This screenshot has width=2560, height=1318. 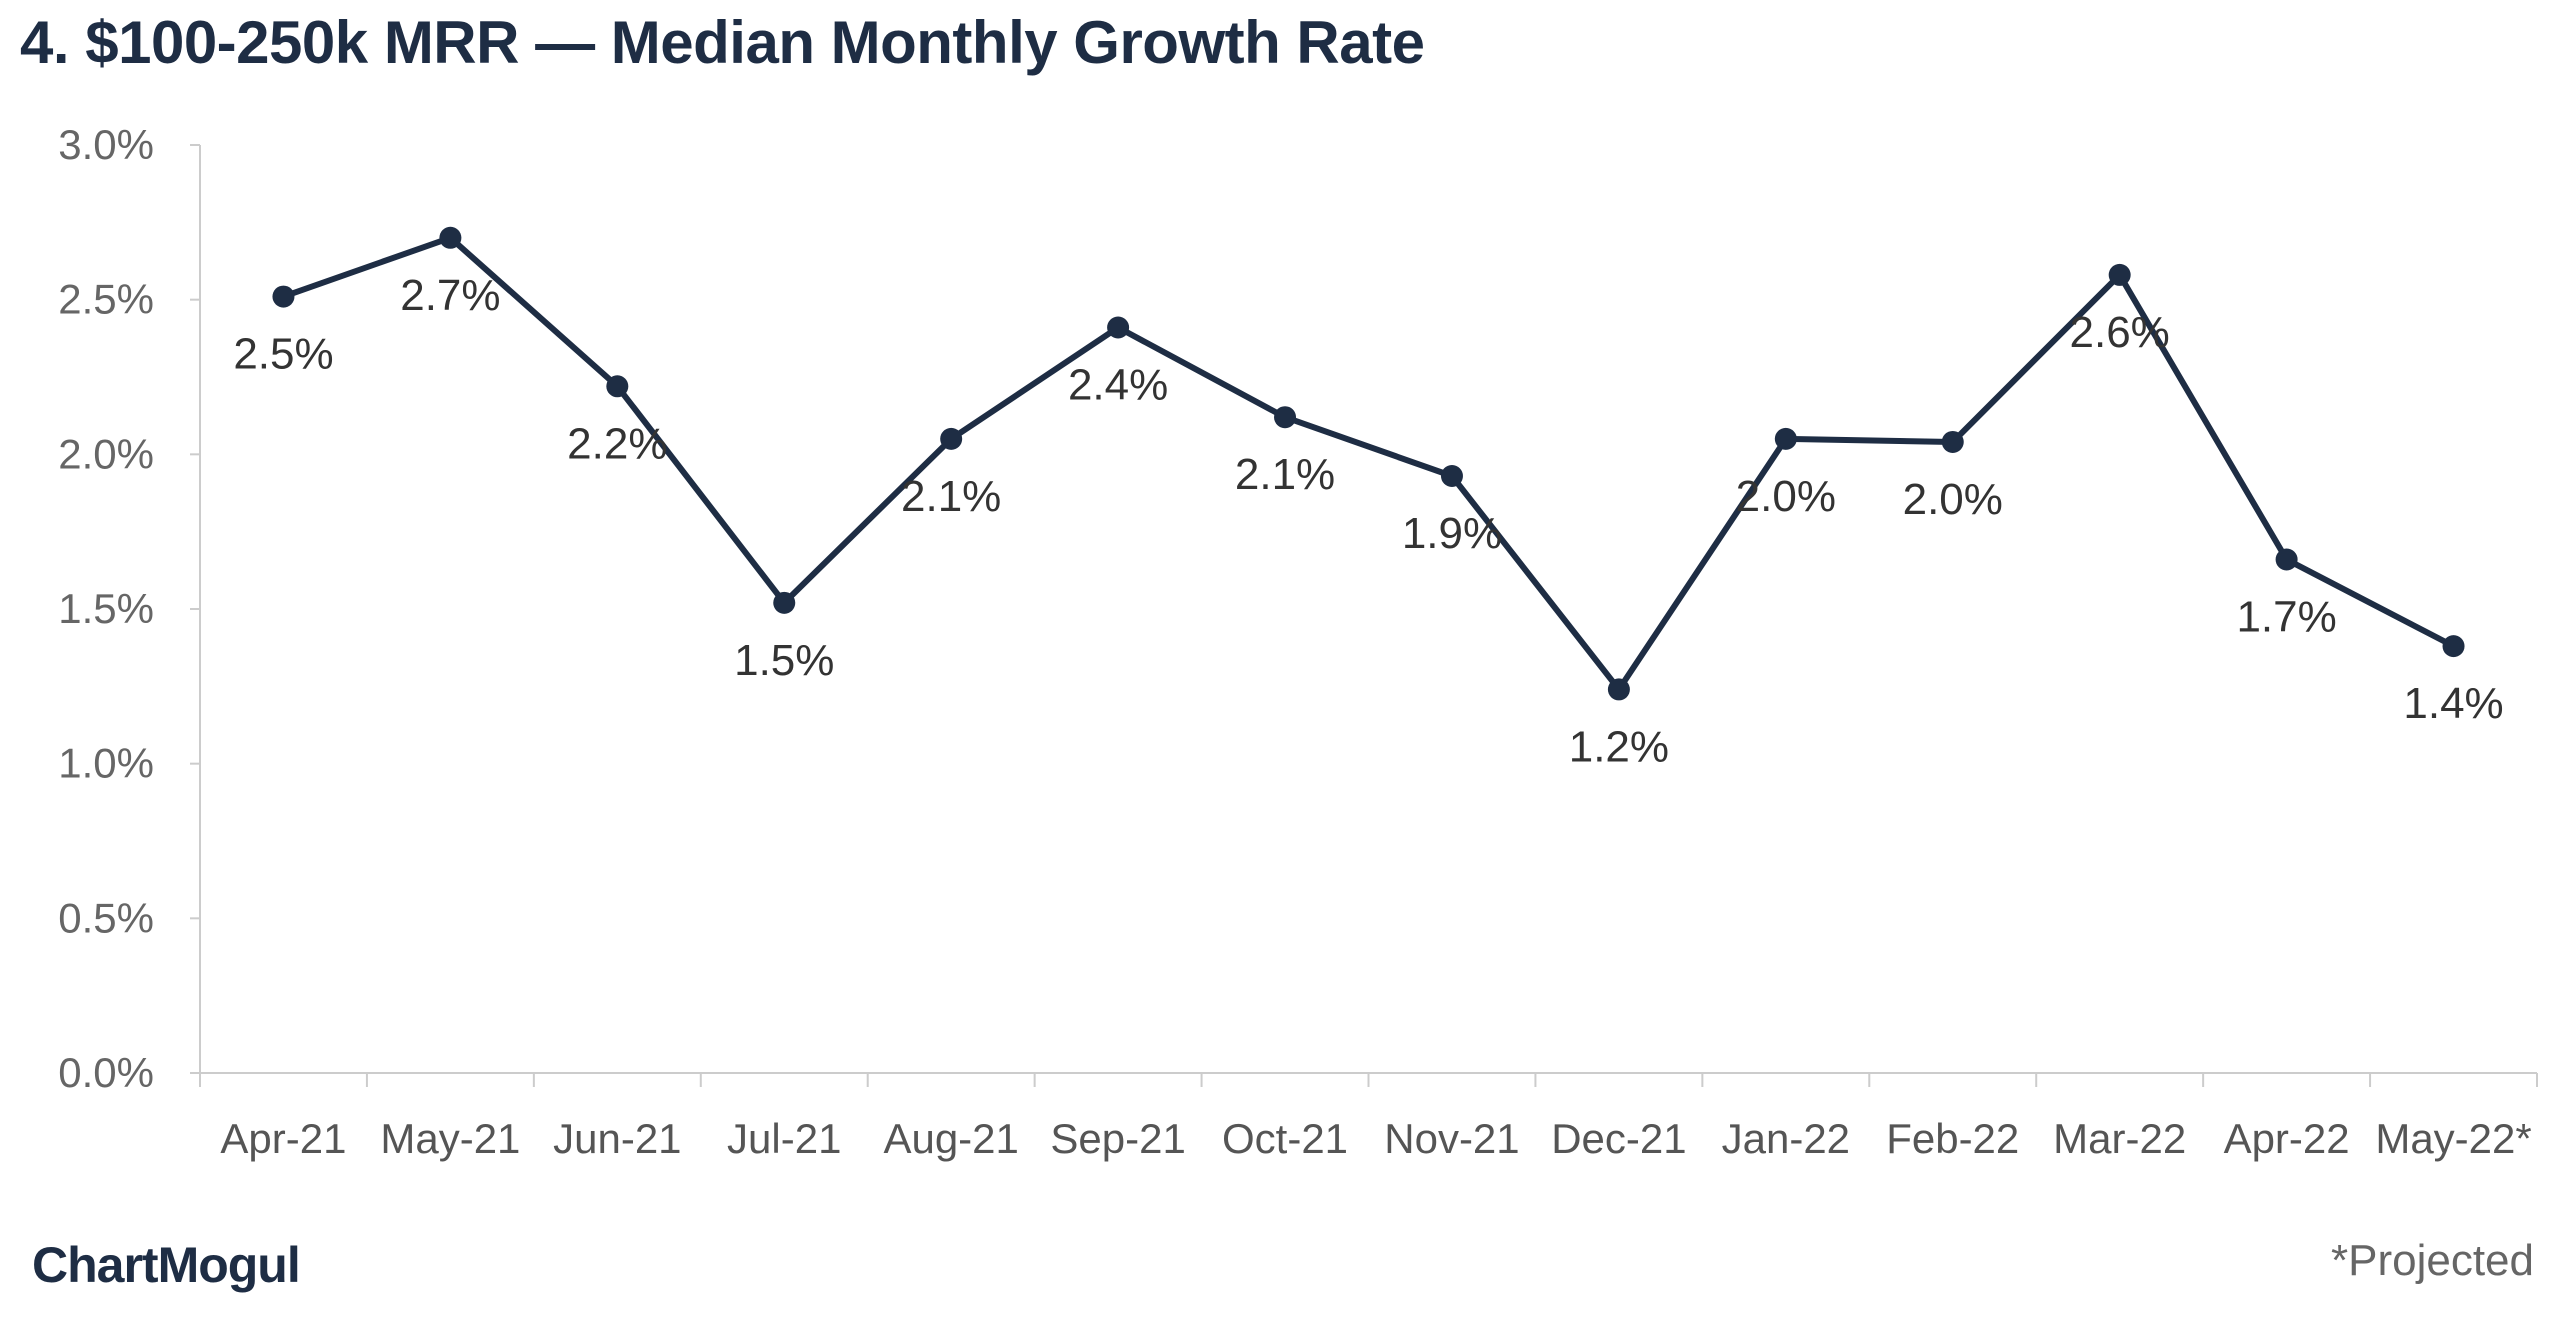 I want to click on chartmogul-logo: ChartMogul, so click(x=166, y=1265).